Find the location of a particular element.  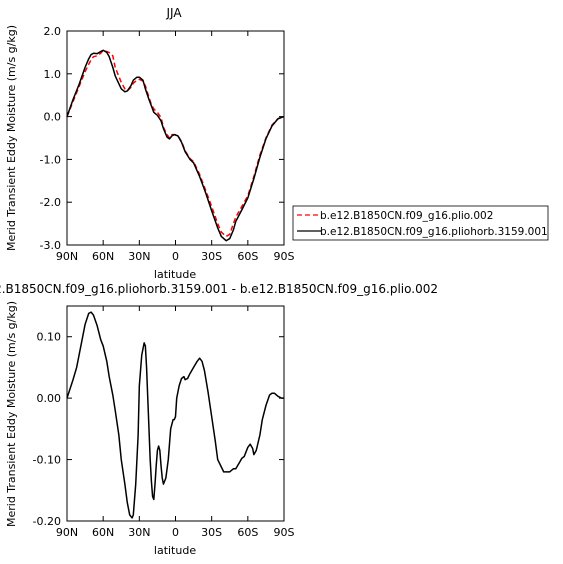

top-chart-series is located at coordinates (175, 145).